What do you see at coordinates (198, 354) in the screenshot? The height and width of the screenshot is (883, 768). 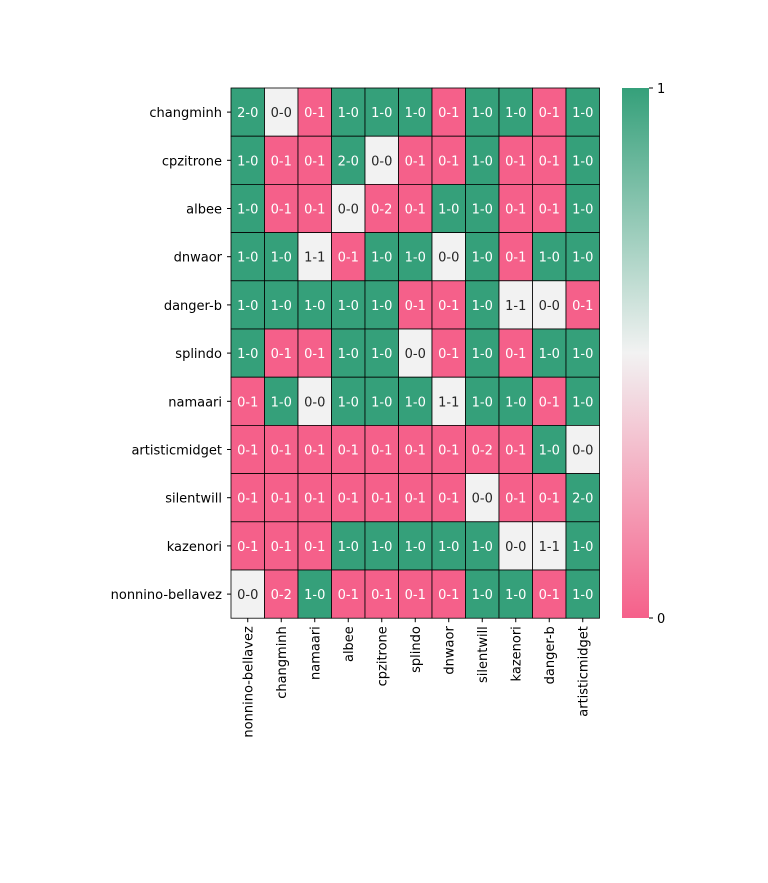 I see `row-label: splindo` at bounding box center [198, 354].